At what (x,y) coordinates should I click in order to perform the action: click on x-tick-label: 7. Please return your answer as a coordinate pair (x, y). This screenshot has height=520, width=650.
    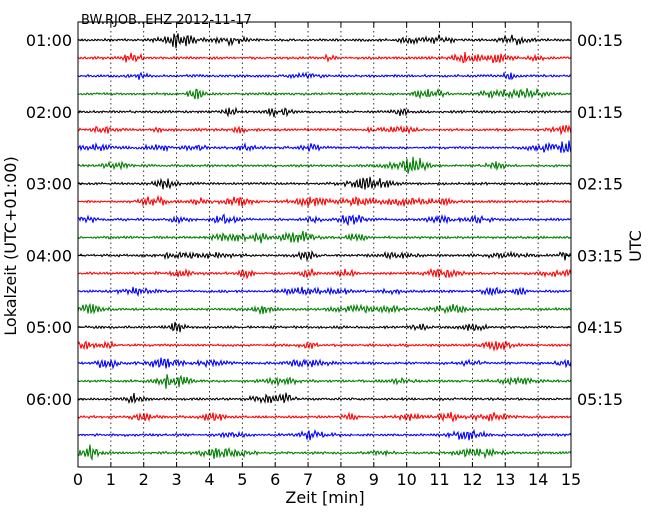
    Looking at the image, I should click on (308, 479).